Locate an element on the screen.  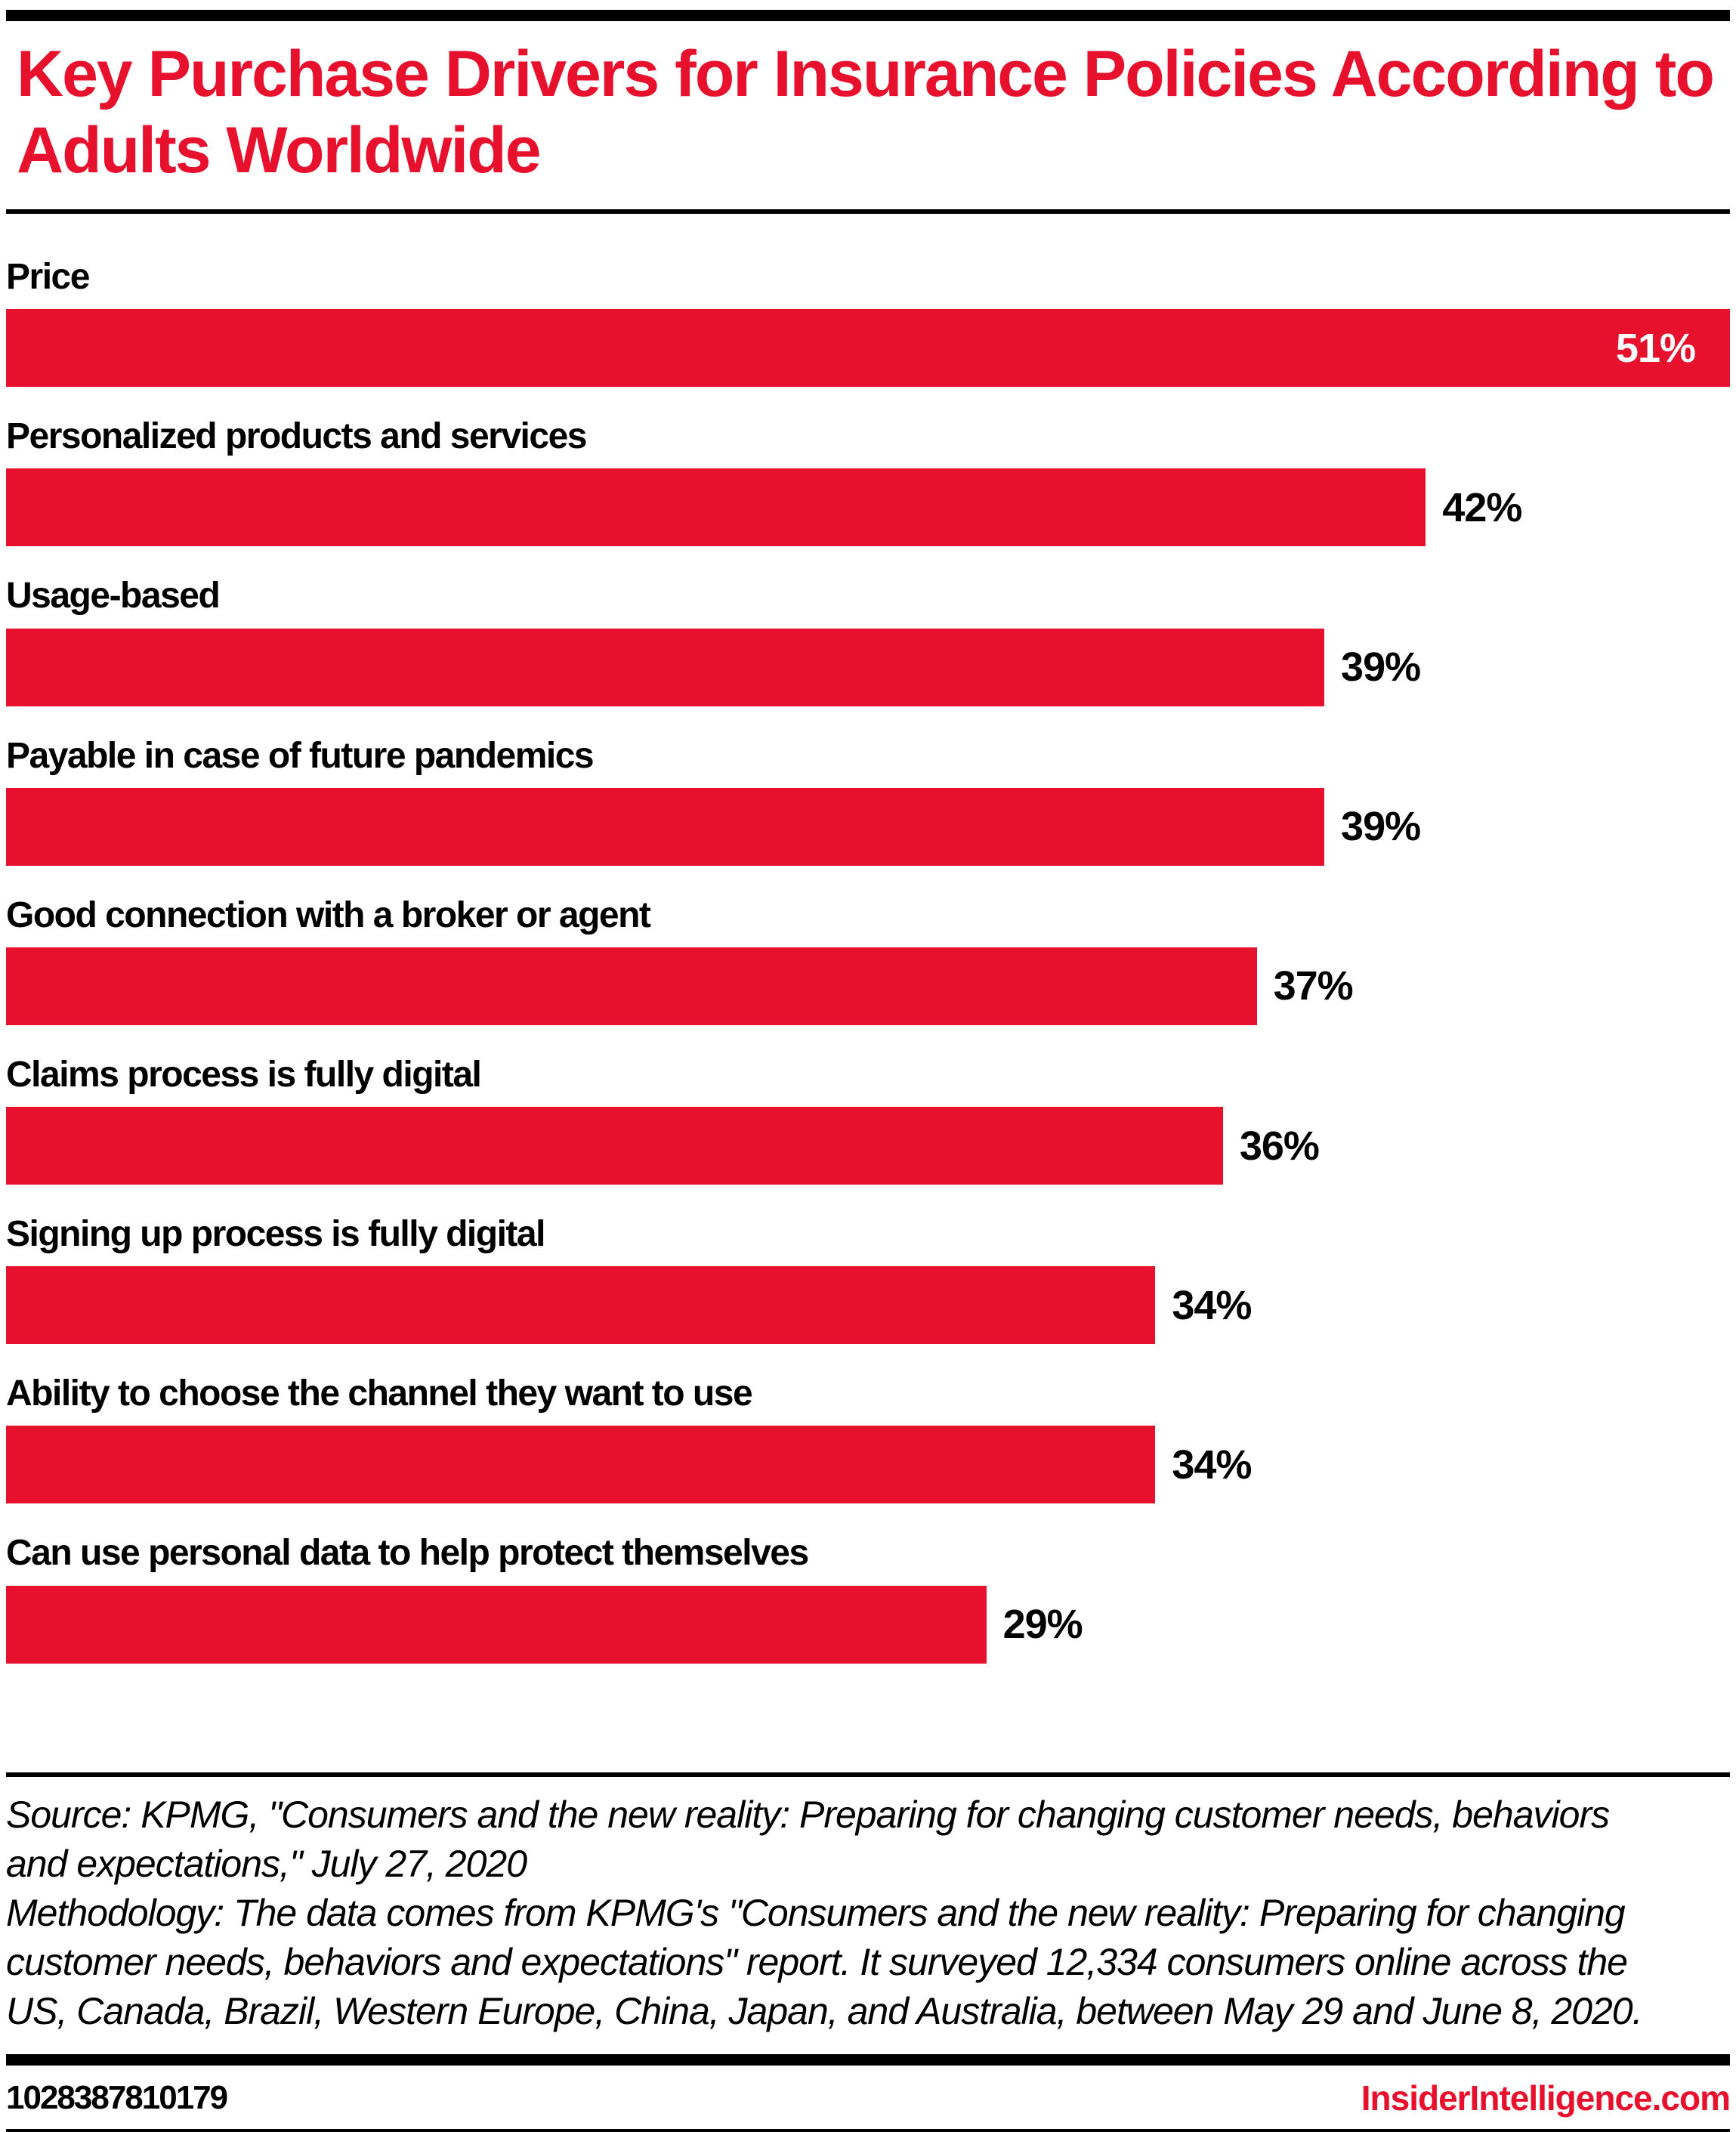
brand-logo: InsiderIntelligence.com is located at coordinates (1546, 2098).